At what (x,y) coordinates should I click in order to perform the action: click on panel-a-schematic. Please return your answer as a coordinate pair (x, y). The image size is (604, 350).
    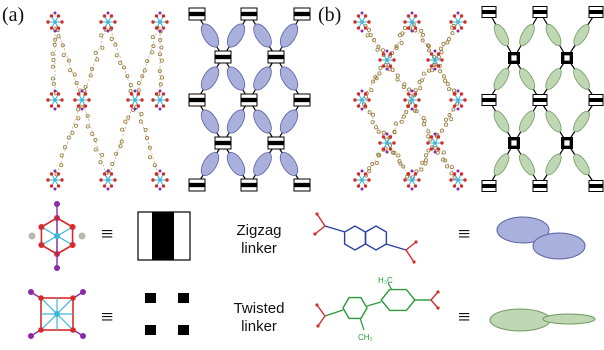
    Looking at the image, I should click on (249, 99).